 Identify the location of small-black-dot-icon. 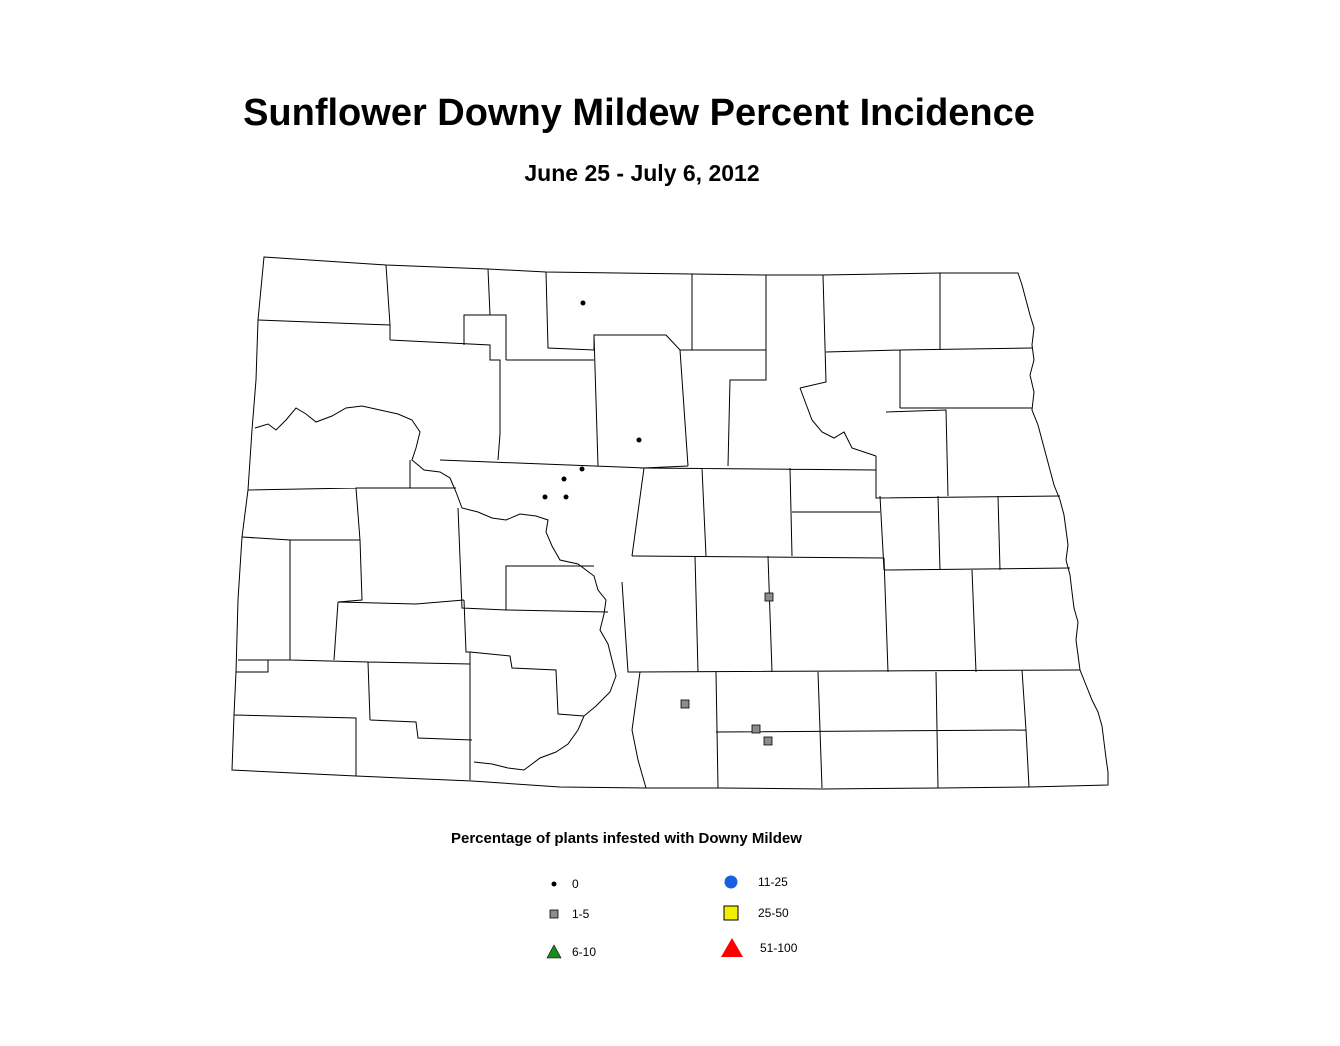
(554, 884).